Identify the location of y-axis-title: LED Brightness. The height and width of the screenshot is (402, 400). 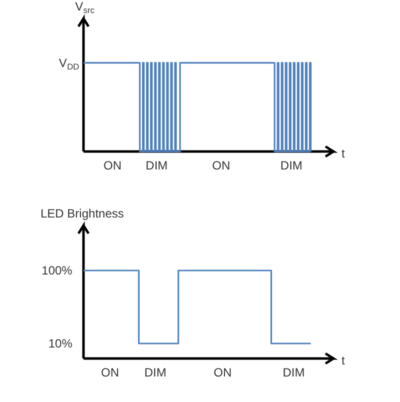
(82, 213).